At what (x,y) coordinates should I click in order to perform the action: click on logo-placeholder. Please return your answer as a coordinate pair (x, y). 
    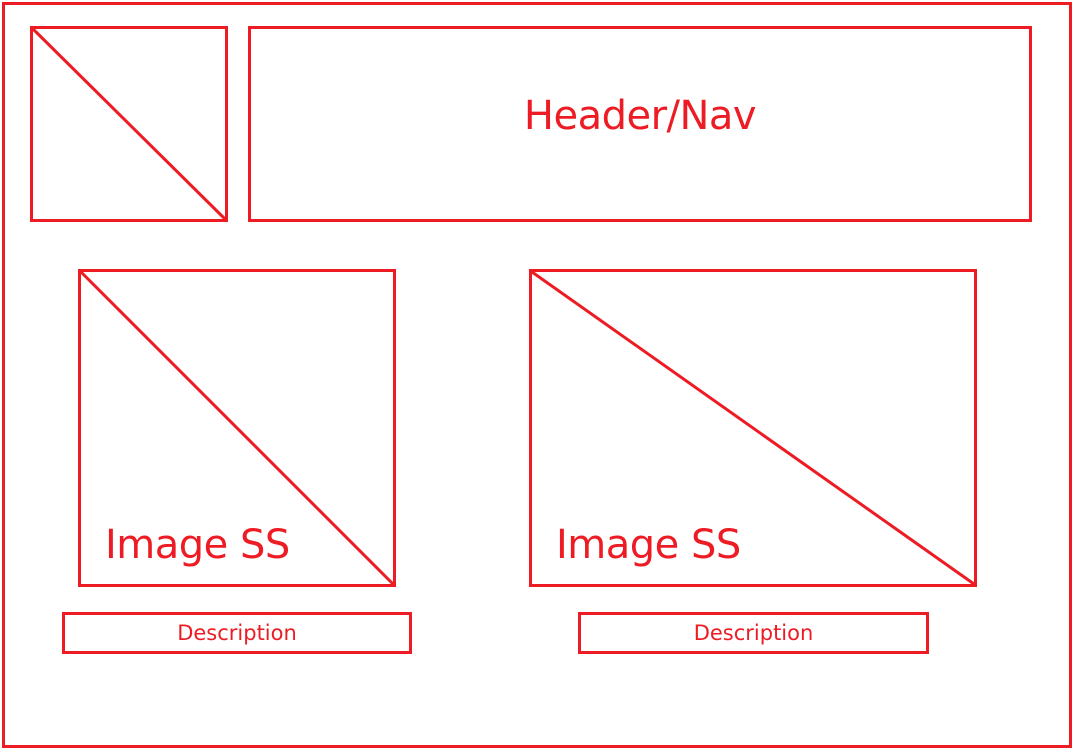
    Looking at the image, I should click on (129, 124).